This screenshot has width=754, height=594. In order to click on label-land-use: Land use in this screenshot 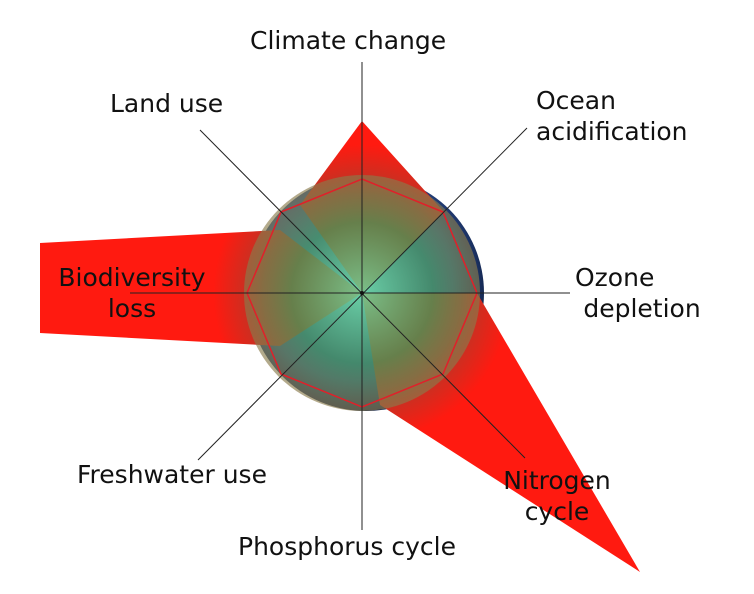, I will do `click(167, 103)`.